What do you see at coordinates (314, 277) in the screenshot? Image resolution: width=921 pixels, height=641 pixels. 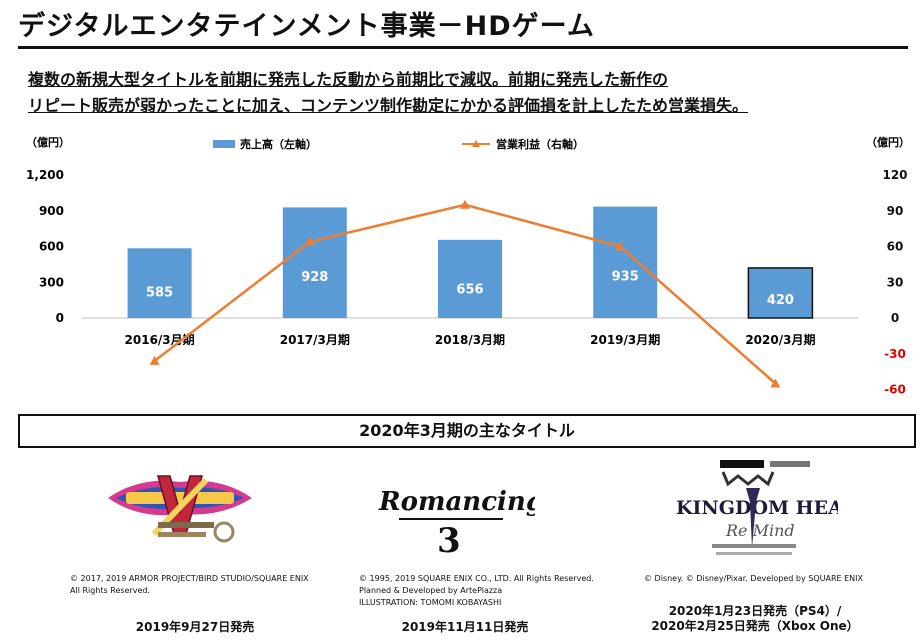 I see `bar-value-label: 928` at bounding box center [314, 277].